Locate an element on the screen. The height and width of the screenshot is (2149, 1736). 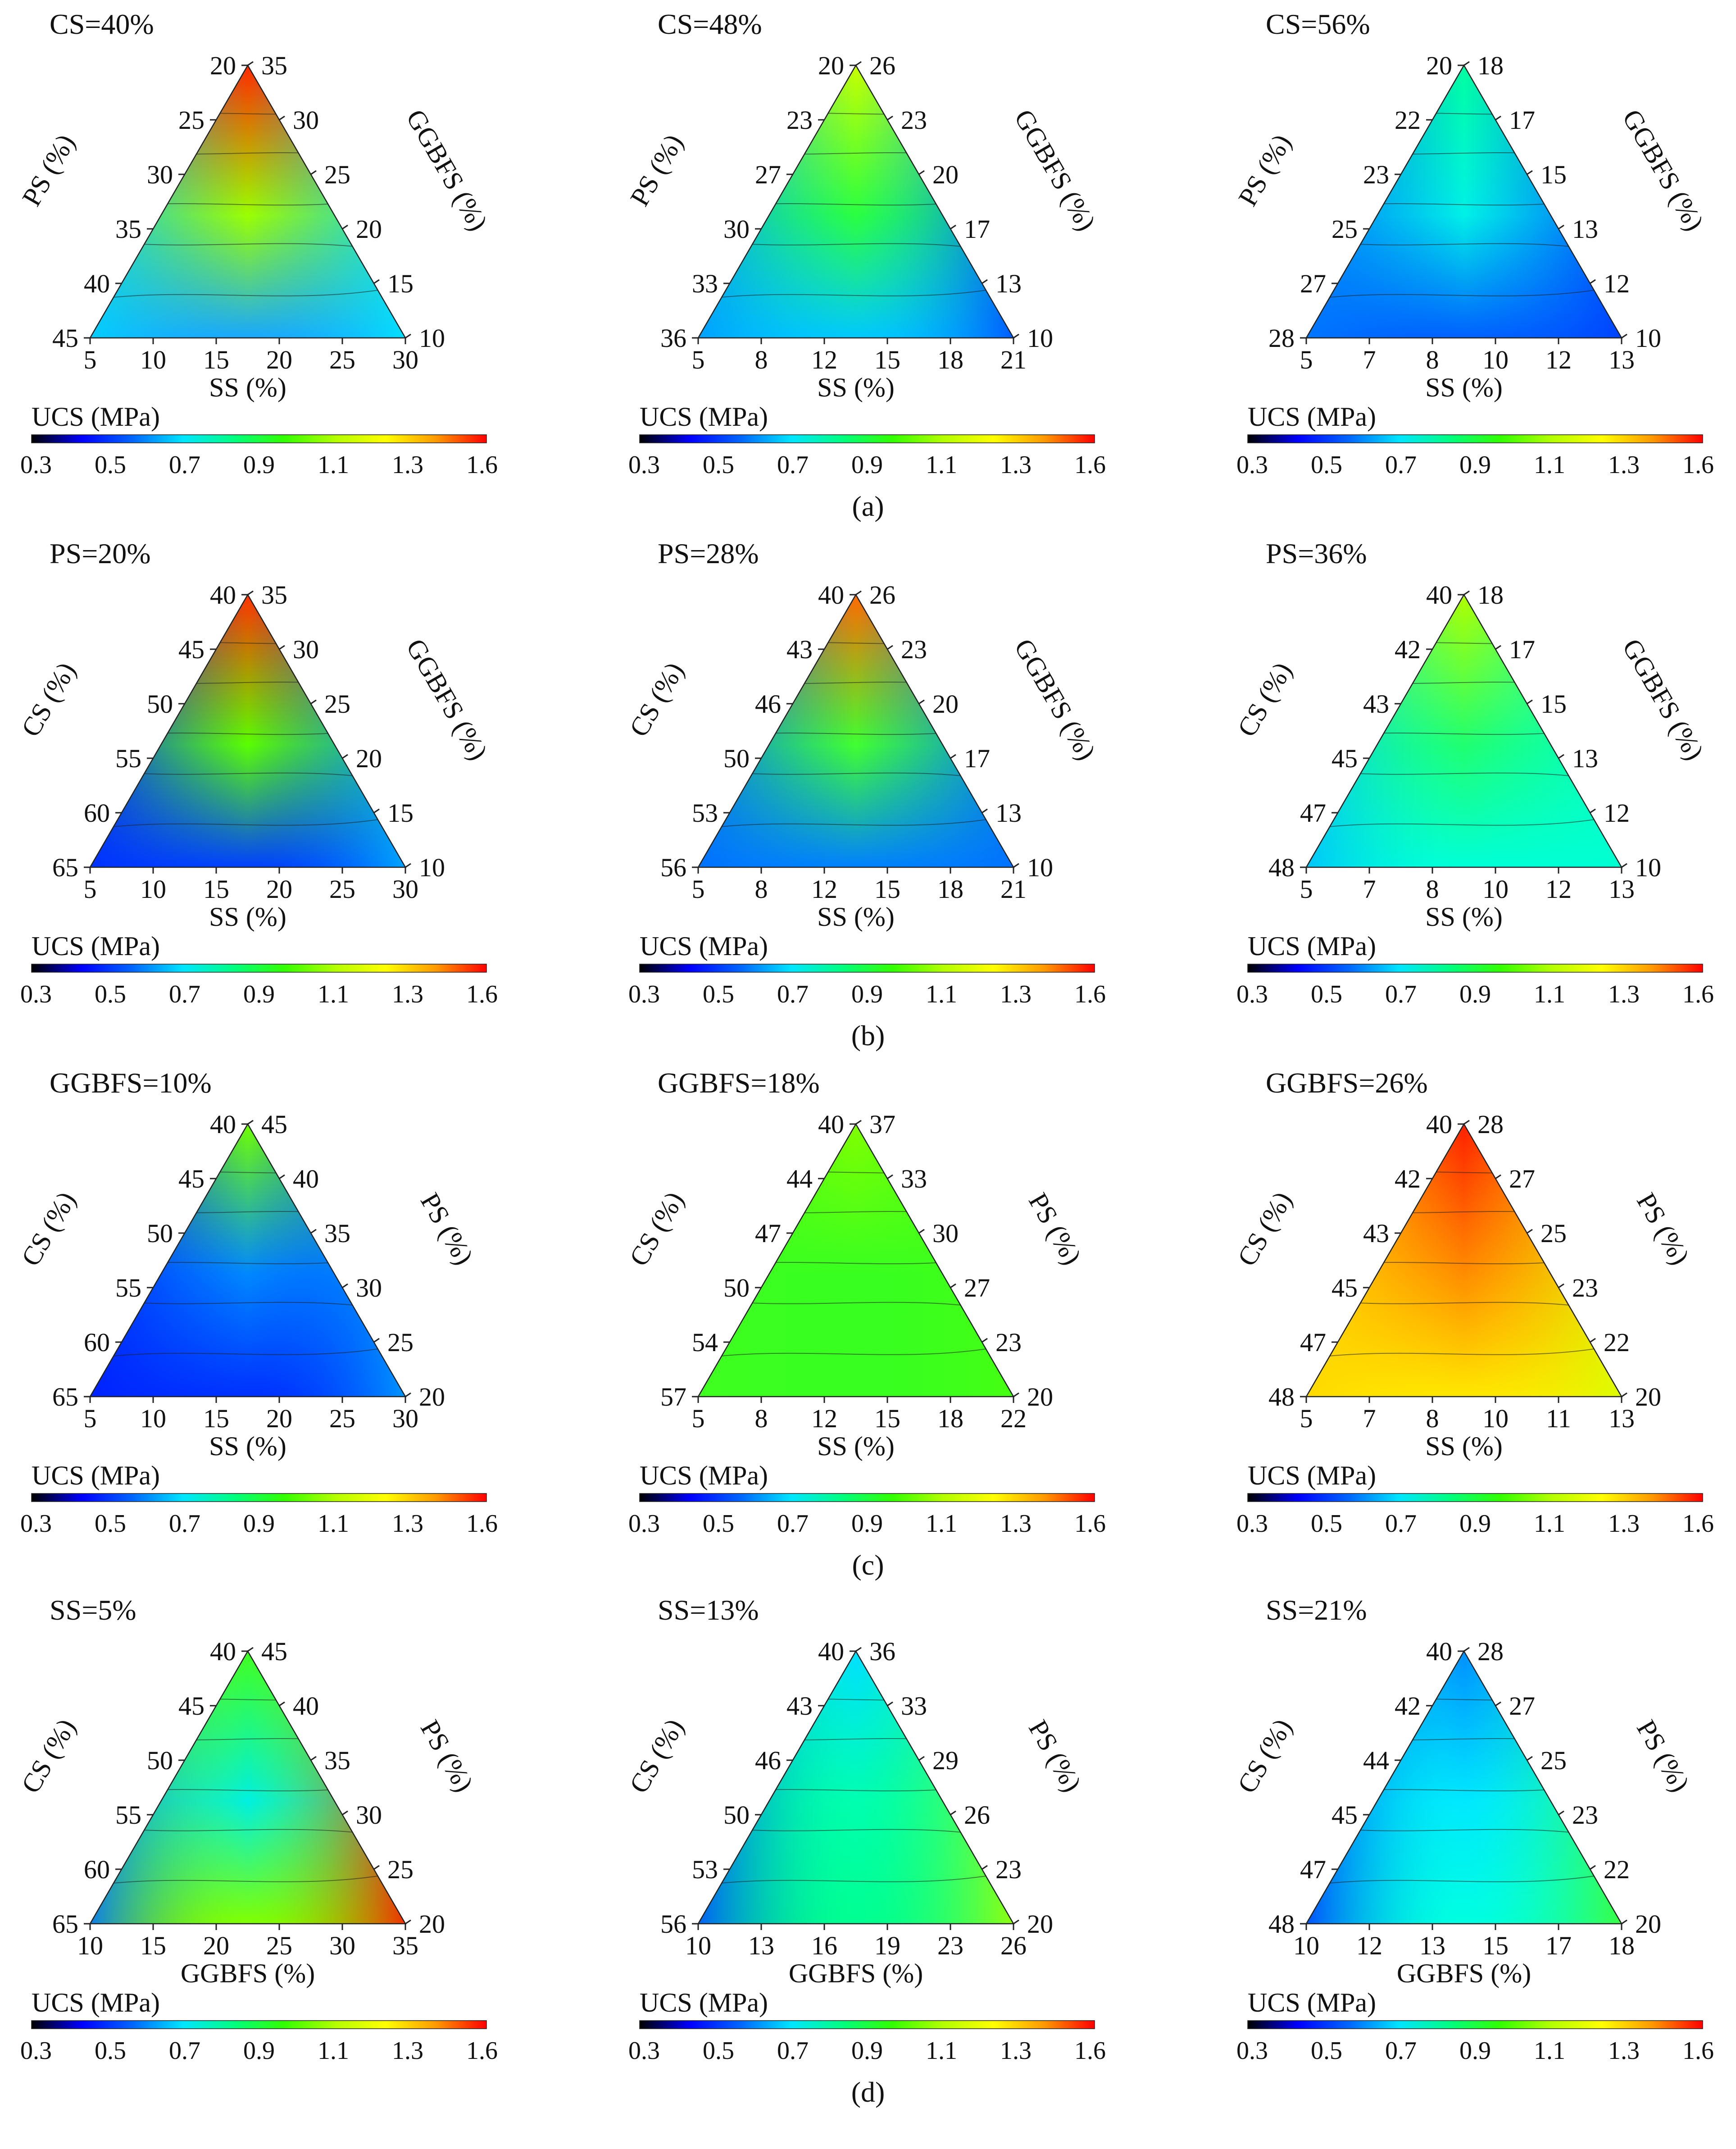
left-tick-label: 53 is located at coordinates (705, 813).